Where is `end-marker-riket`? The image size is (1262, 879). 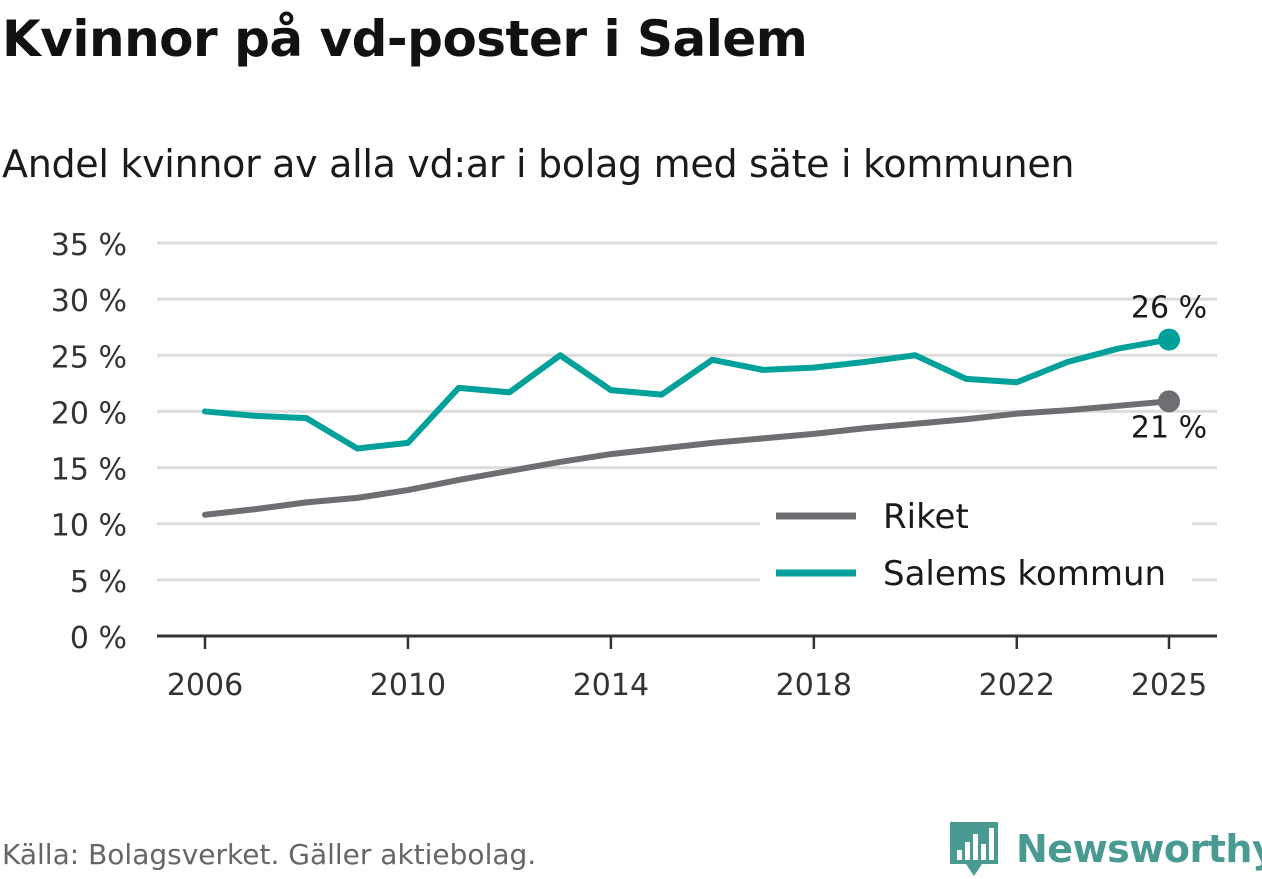
end-marker-riket is located at coordinates (1169, 401).